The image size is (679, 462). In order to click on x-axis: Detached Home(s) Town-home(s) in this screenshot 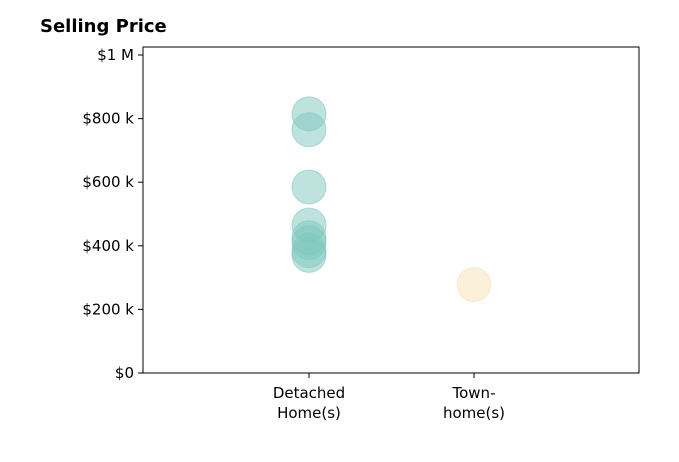, I will do `click(389, 397)`.